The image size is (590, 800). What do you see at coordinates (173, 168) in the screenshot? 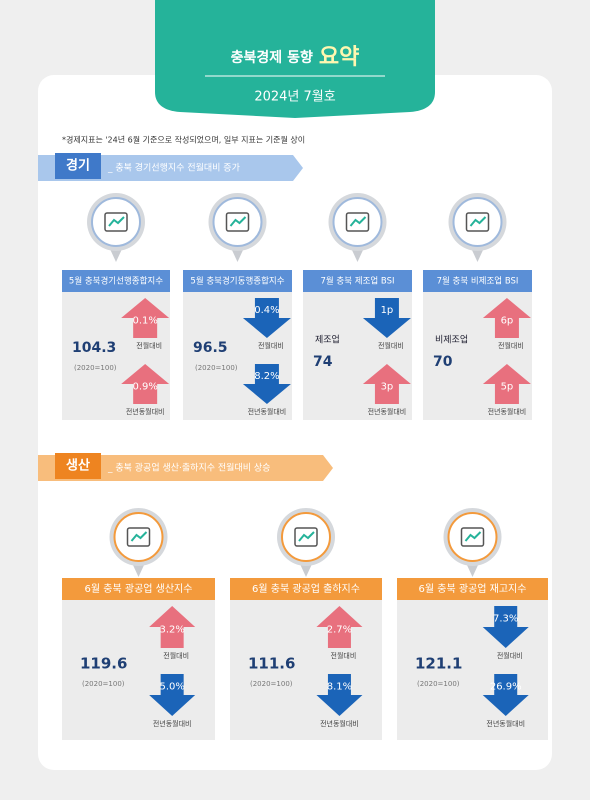
I see `section-description: _ 충북 경기선행지수 전월대비 증가` at bounding box center [173, 168].